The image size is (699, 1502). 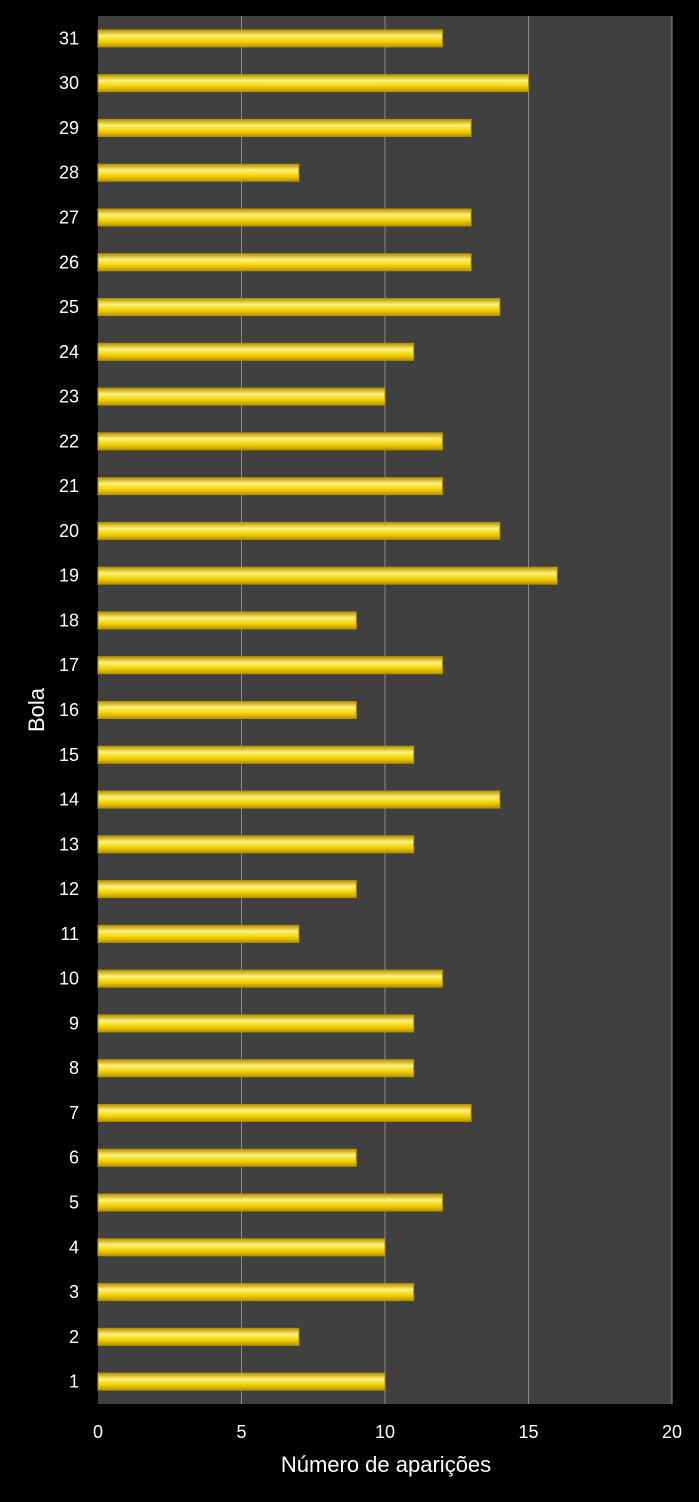 I want to click on y-tick-label: 10, so click(x=69, y=979).